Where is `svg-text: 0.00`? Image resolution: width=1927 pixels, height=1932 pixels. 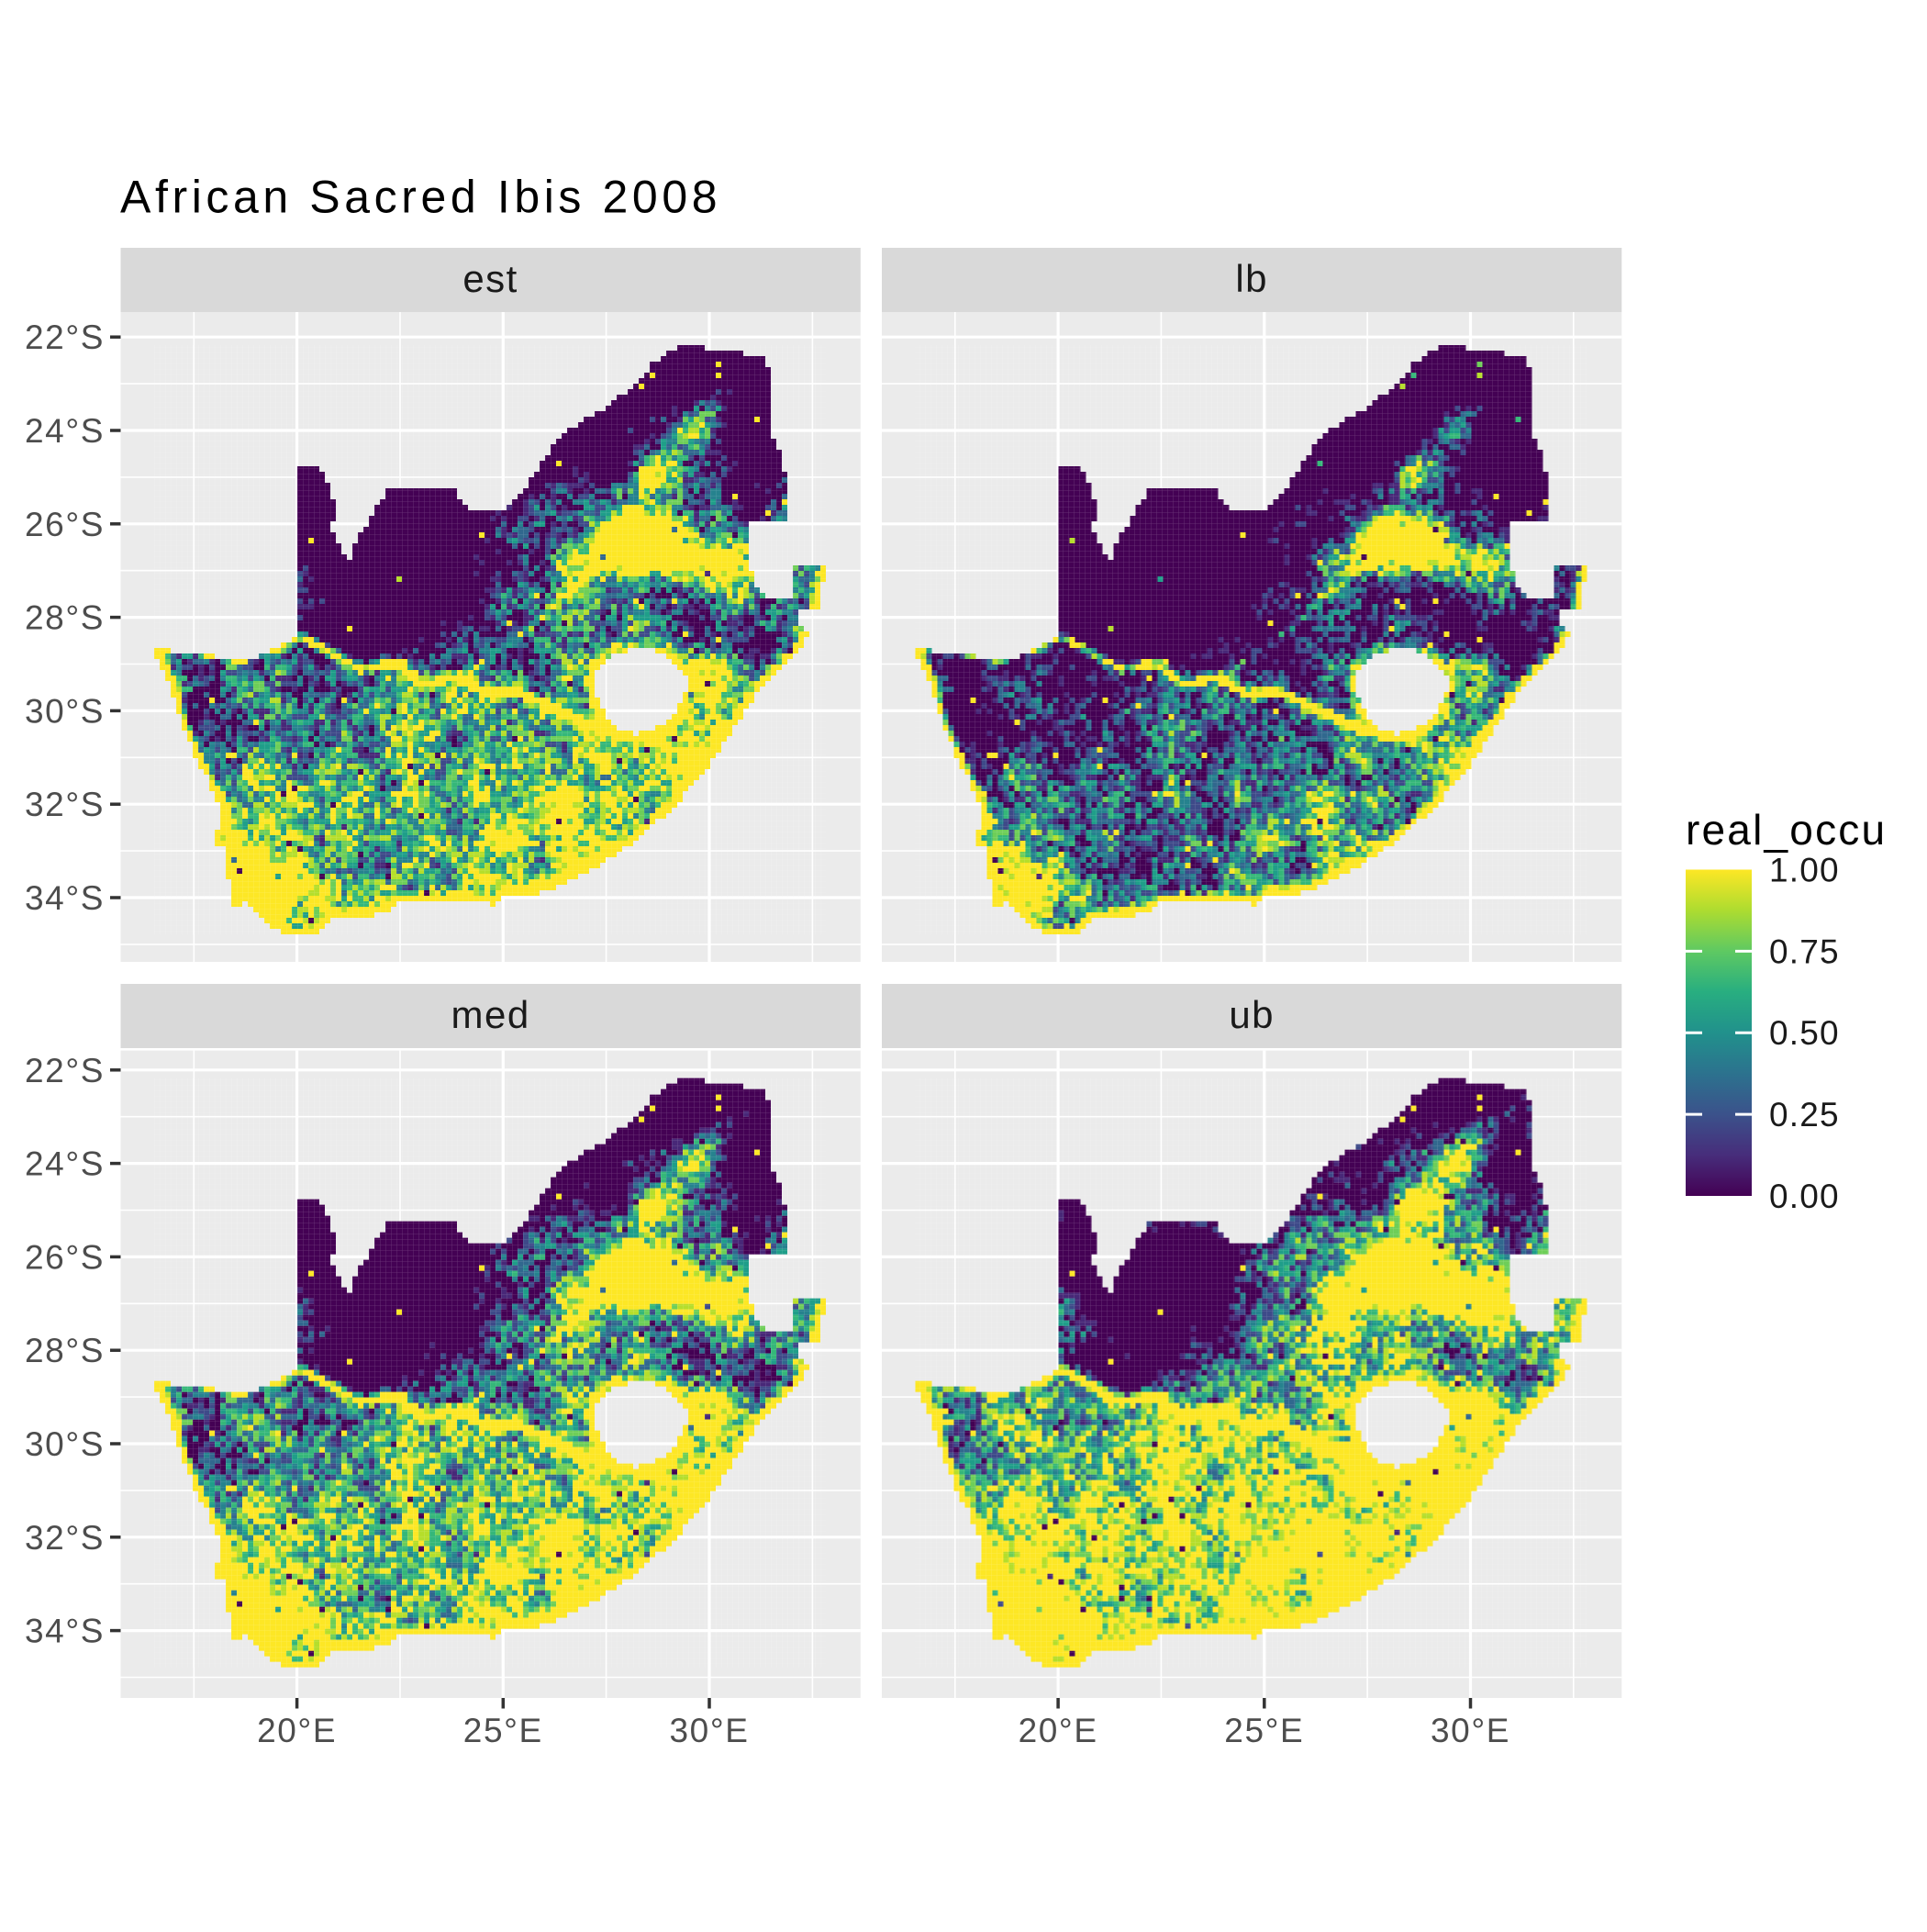
svg-text: 0.00 is located at coordinates (1804, 1196).